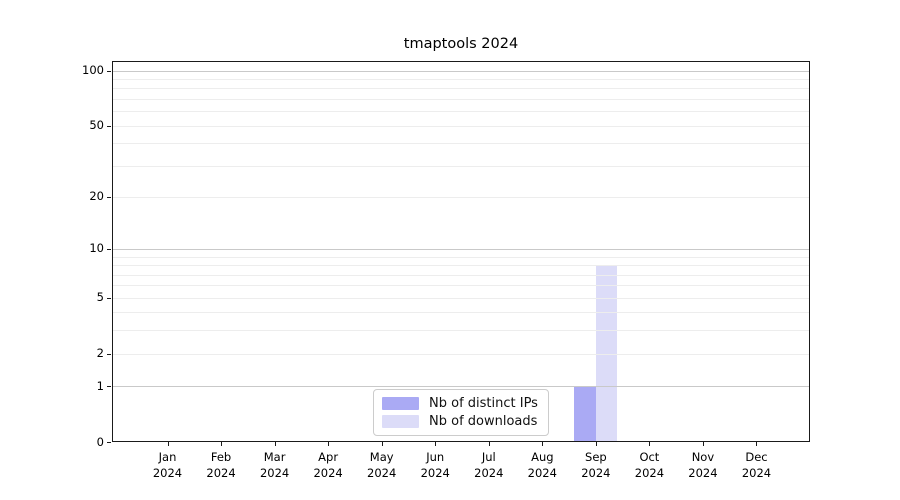 The height and width of the screenshot is (500, 900). Describe the element at coordinates (461, 412) in the screenshot. I see `legend: Nb of distinct IPs Nb of downloads` at that location.